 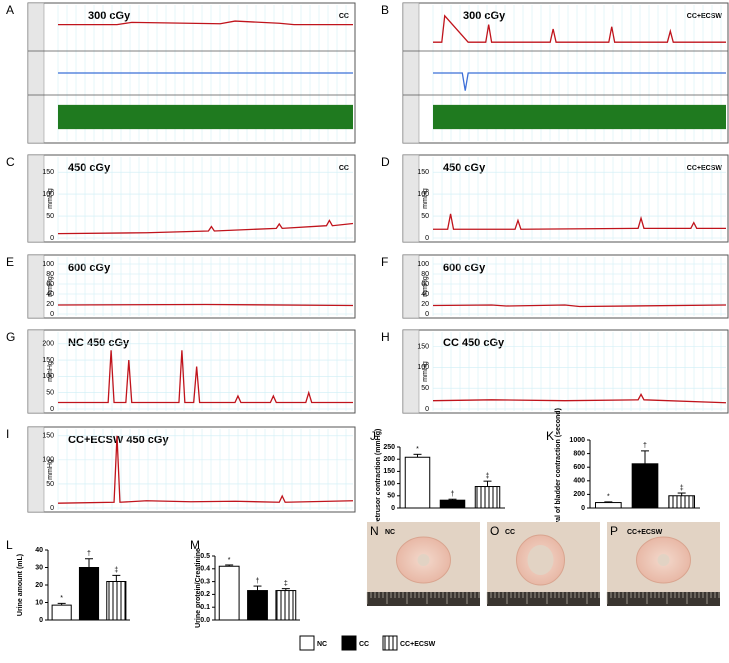 I want to click on panel-label: K, so click(x=550, y=436).